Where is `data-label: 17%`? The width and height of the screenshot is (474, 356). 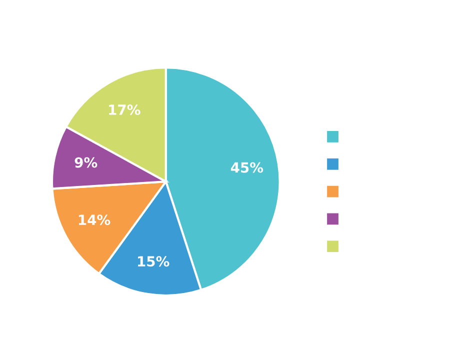
data-label: 17% is located at coordinates (124, 109).